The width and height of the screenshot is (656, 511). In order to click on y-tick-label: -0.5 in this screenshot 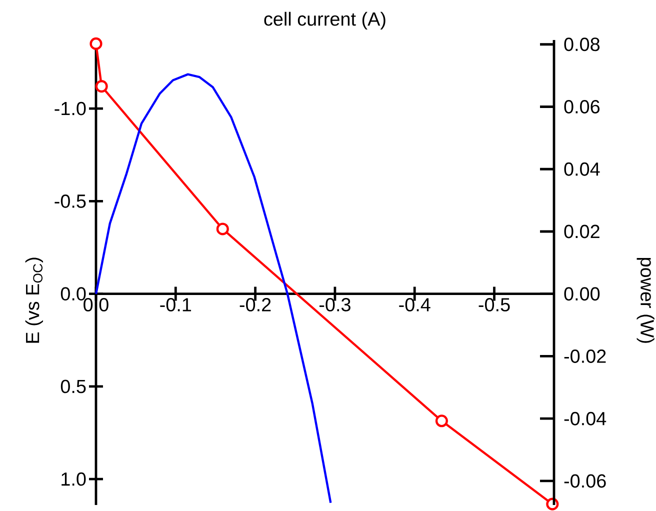, I will do `click(70, 201)`.